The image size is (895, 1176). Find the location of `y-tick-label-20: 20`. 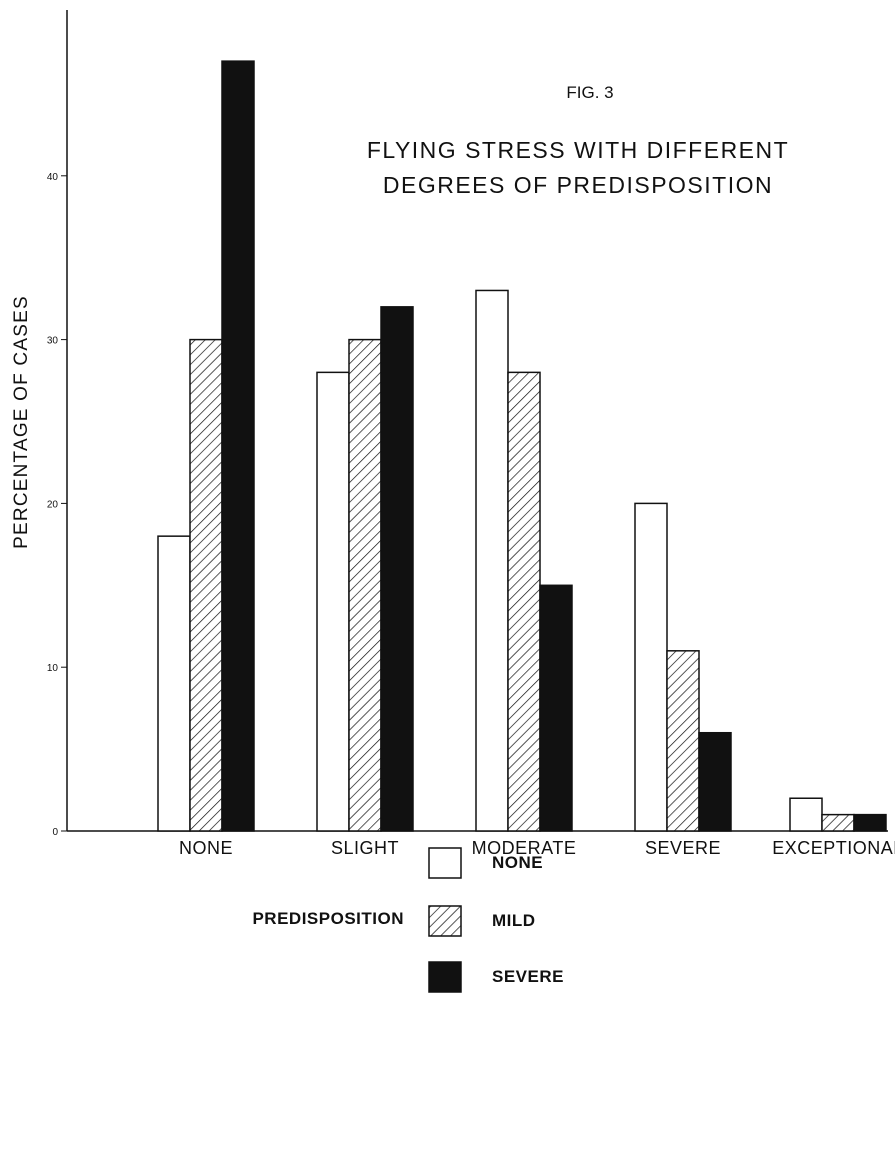

y-tick-label-20: 20 is located at coordinates (53, 504).